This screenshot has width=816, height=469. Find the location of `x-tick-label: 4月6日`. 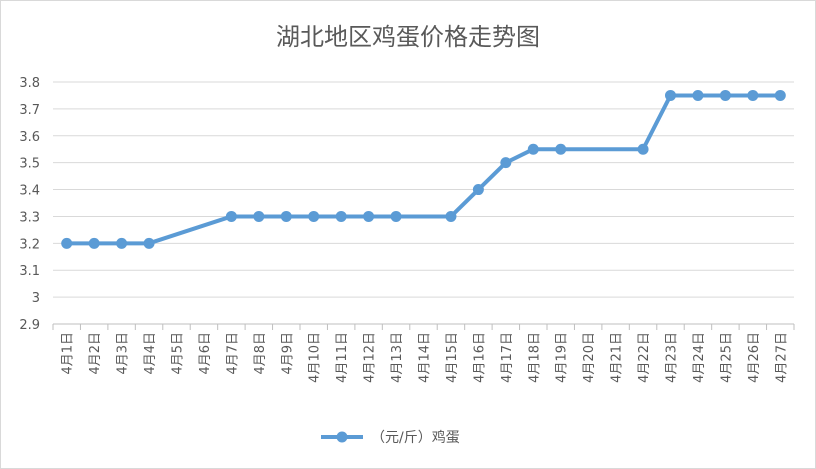

x-tick-label: 4月6日 is located at coordinates (205, 353).